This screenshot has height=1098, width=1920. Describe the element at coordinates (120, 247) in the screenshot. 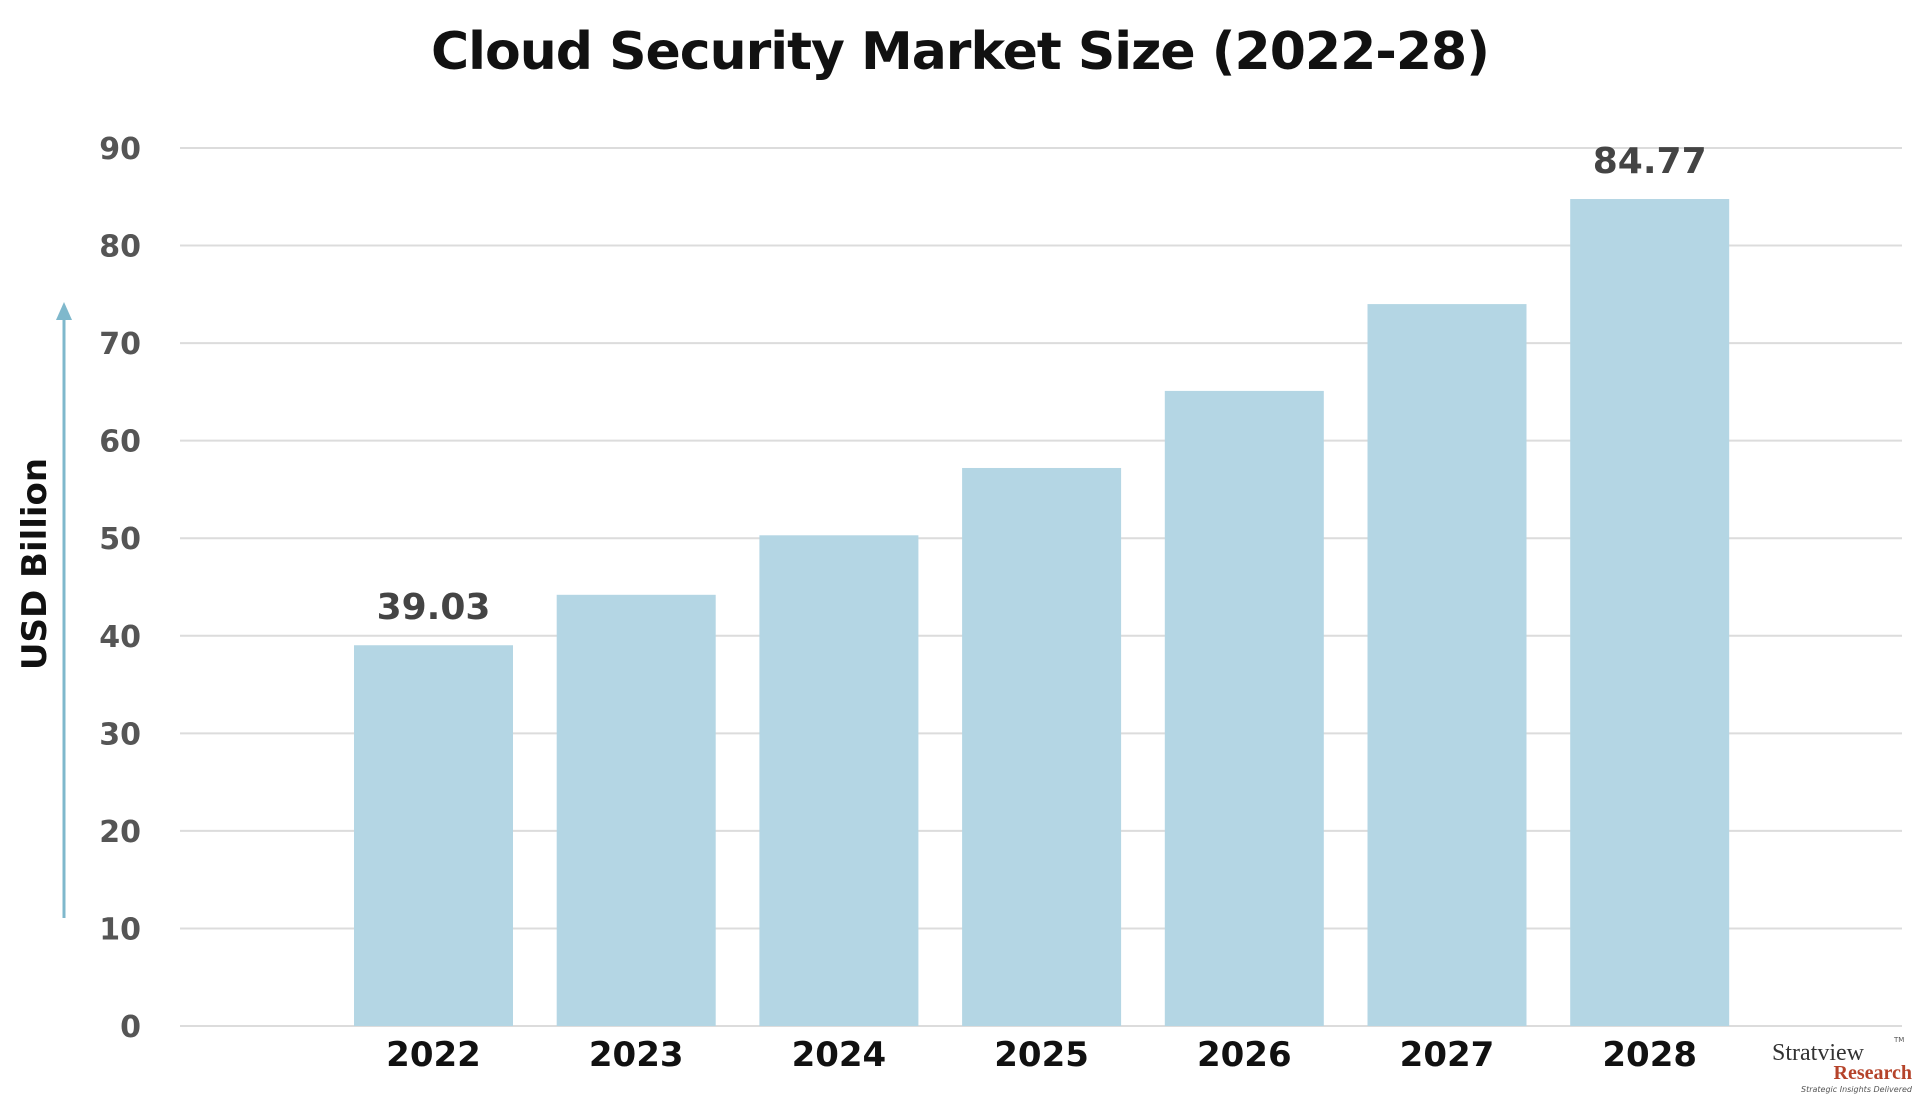

I see `y-tick-label: 80` at that location.